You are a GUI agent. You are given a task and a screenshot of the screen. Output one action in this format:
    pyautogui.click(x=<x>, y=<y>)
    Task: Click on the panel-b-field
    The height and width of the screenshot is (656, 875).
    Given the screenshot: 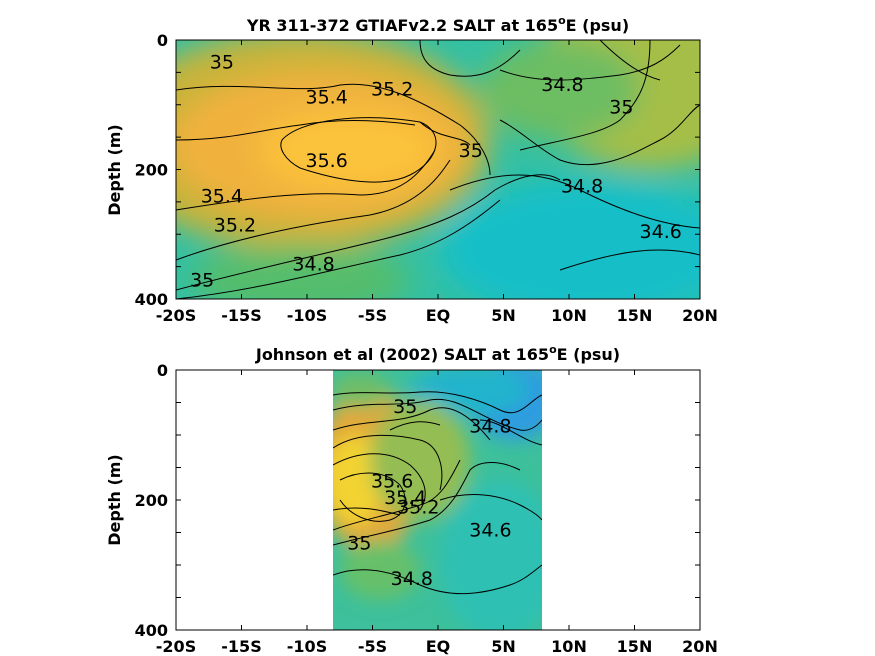 What is the action you would take?
    pyautogui.click(x=437, y=500)
    